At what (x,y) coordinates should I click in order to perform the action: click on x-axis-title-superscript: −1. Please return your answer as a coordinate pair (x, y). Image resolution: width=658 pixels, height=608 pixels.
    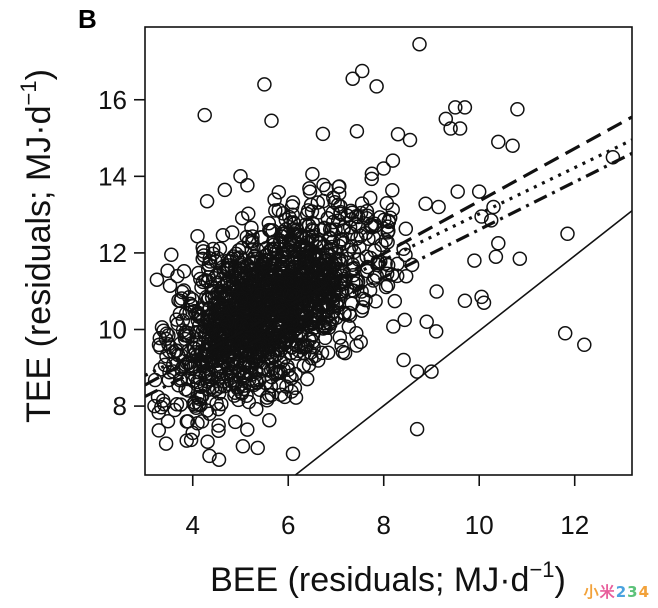
    Looking at the image, I should click on (541, 569).